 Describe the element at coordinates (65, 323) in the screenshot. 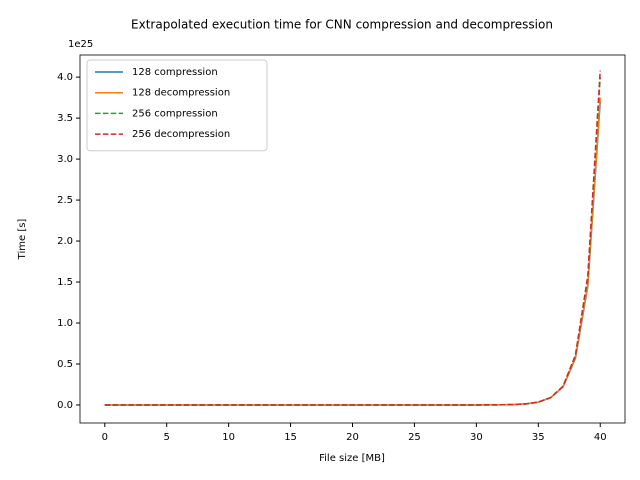

I see `y-tick-label: 1.0` at that location.